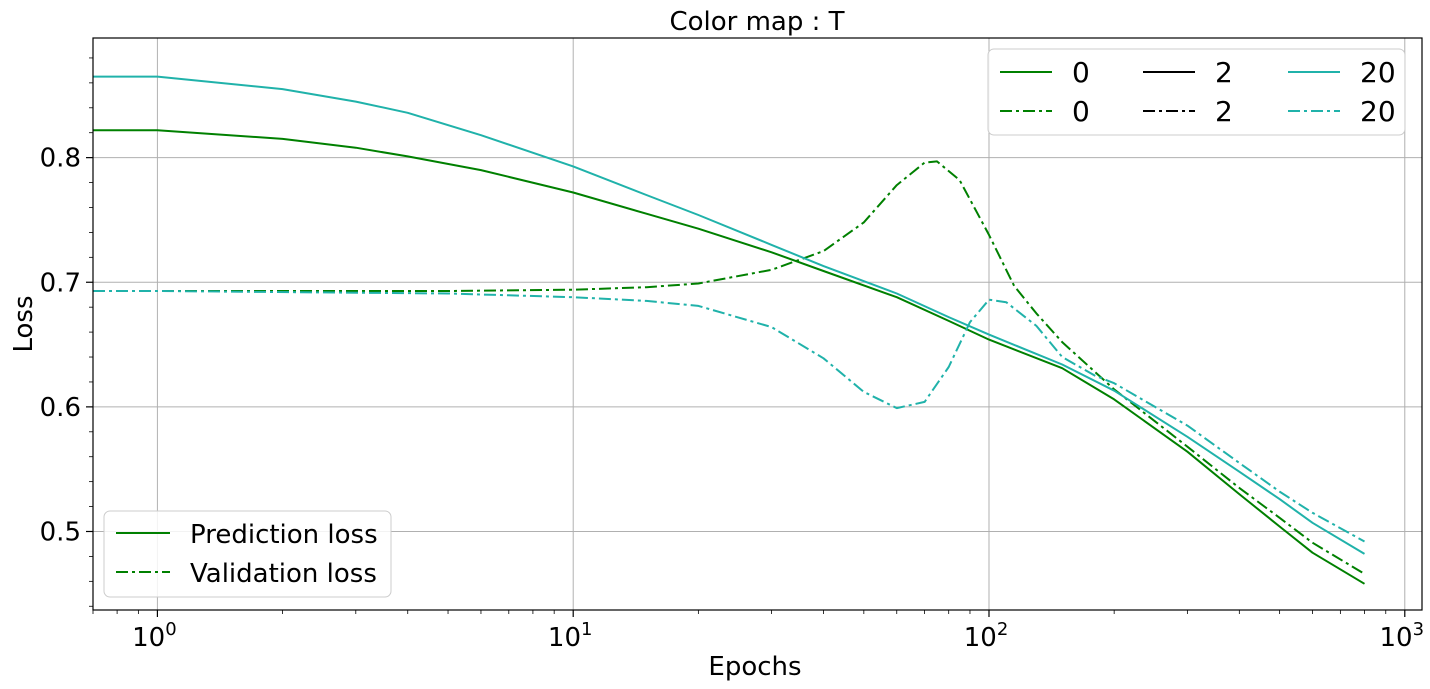 The width and height of the screenshot is (1430, 689). What do you see at coordinates (1196, 92) in the screenshot?
I see `series-legend: 0 0 2 2 20 20` at bounding box center [1196, 92].